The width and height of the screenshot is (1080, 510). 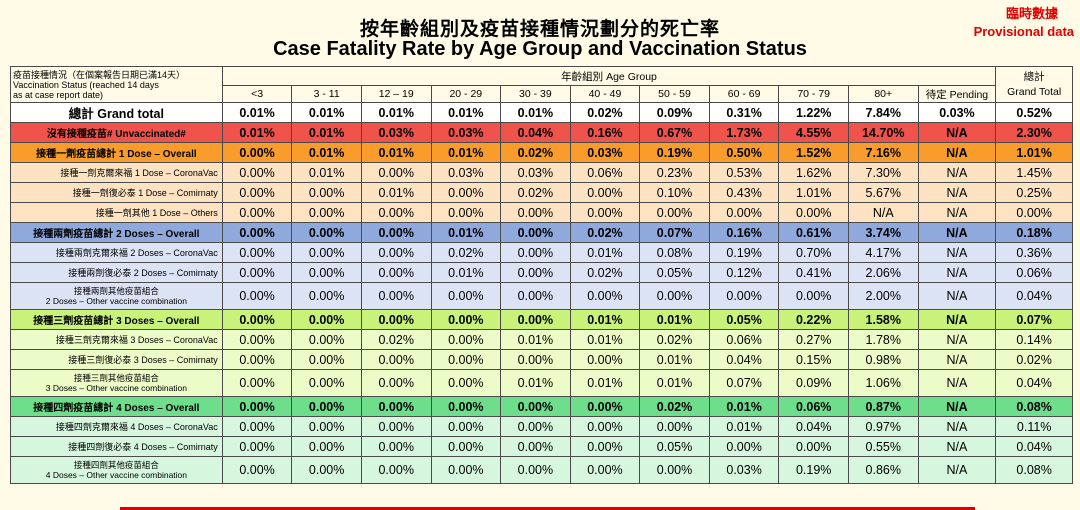 I want to click on row-label: 接種兩劑復必泰 2 Doses – Comirnaty, so click(x=116, y=272).